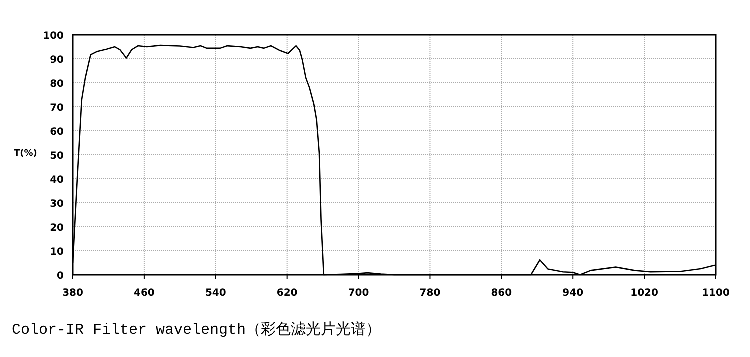  Describe the element at coordinates (716, 293) in the screenshot. I see `x-tick-label: 1100` at that location.